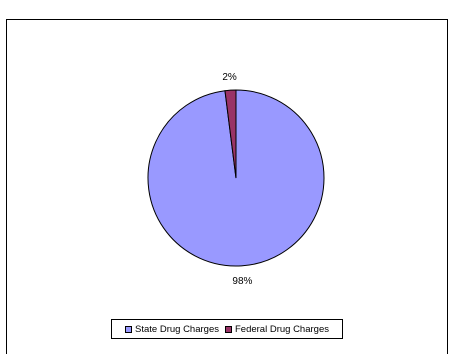 This screenshot has width=454, height=354. I want to click on legend-swatch-state, so click(129, 329).